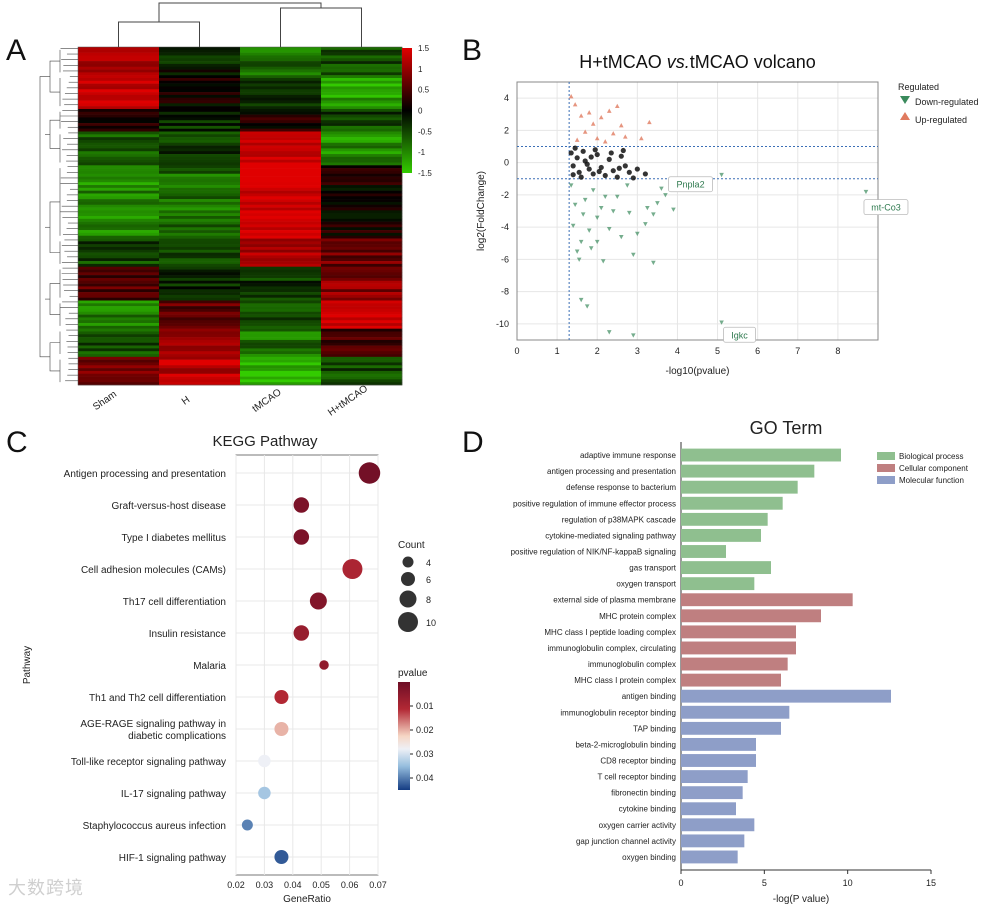 The width and height of the screenshot is (985, 909). Describe the element at coordinates (786, 428) in the screenshot. I see `go-title: GO Term` at that location.